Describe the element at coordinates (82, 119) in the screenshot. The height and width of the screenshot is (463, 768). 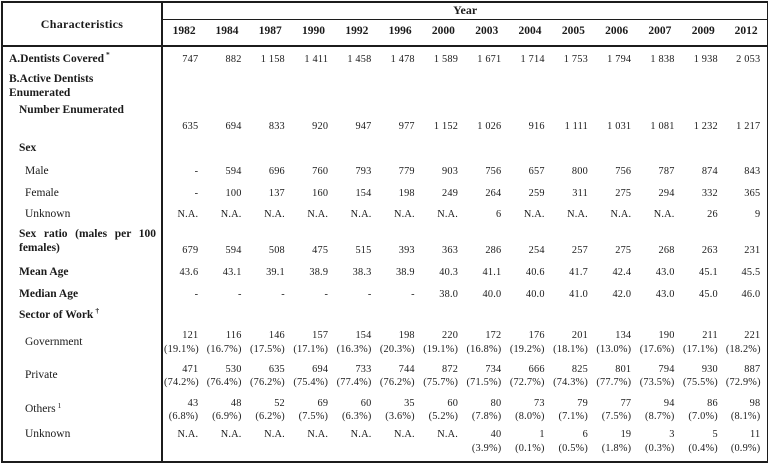
I see `row-label-number-enumerated: Number Enumerated` at that location.